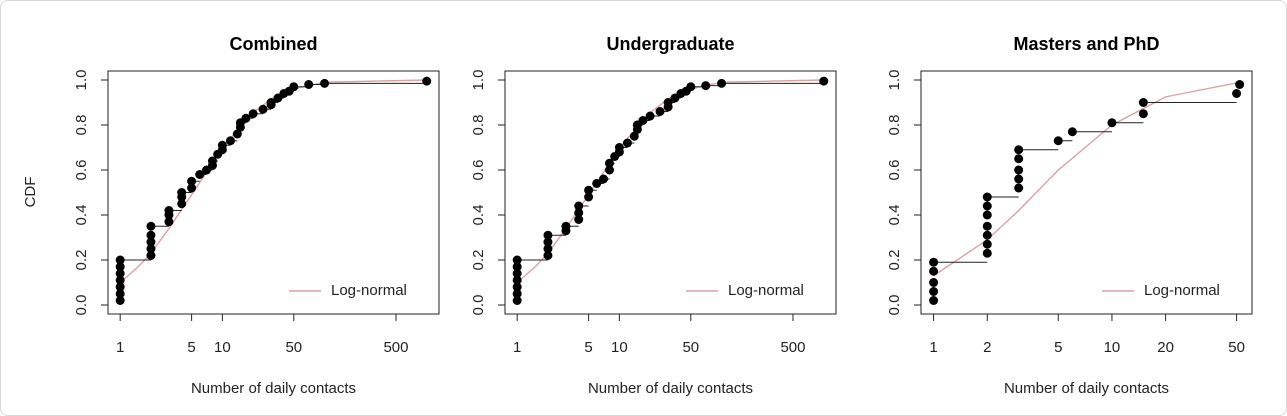 Image resolution: width=1287 pixels, height=416 pixels. Describe the element at coordinates (478, 80) in the screenshot. I see `y-tick-label: 1.0` at that location.